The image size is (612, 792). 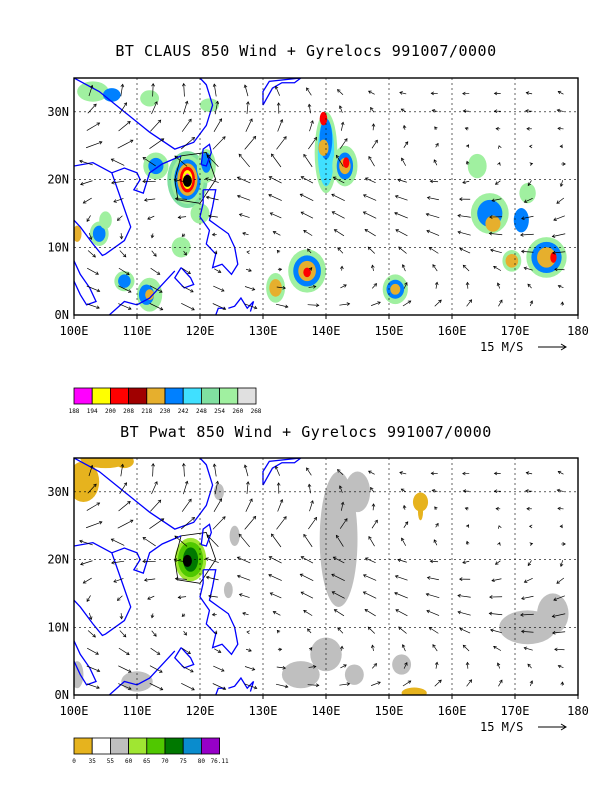 I want to click on colorbar-label: 254, so click(x=219, y=411).